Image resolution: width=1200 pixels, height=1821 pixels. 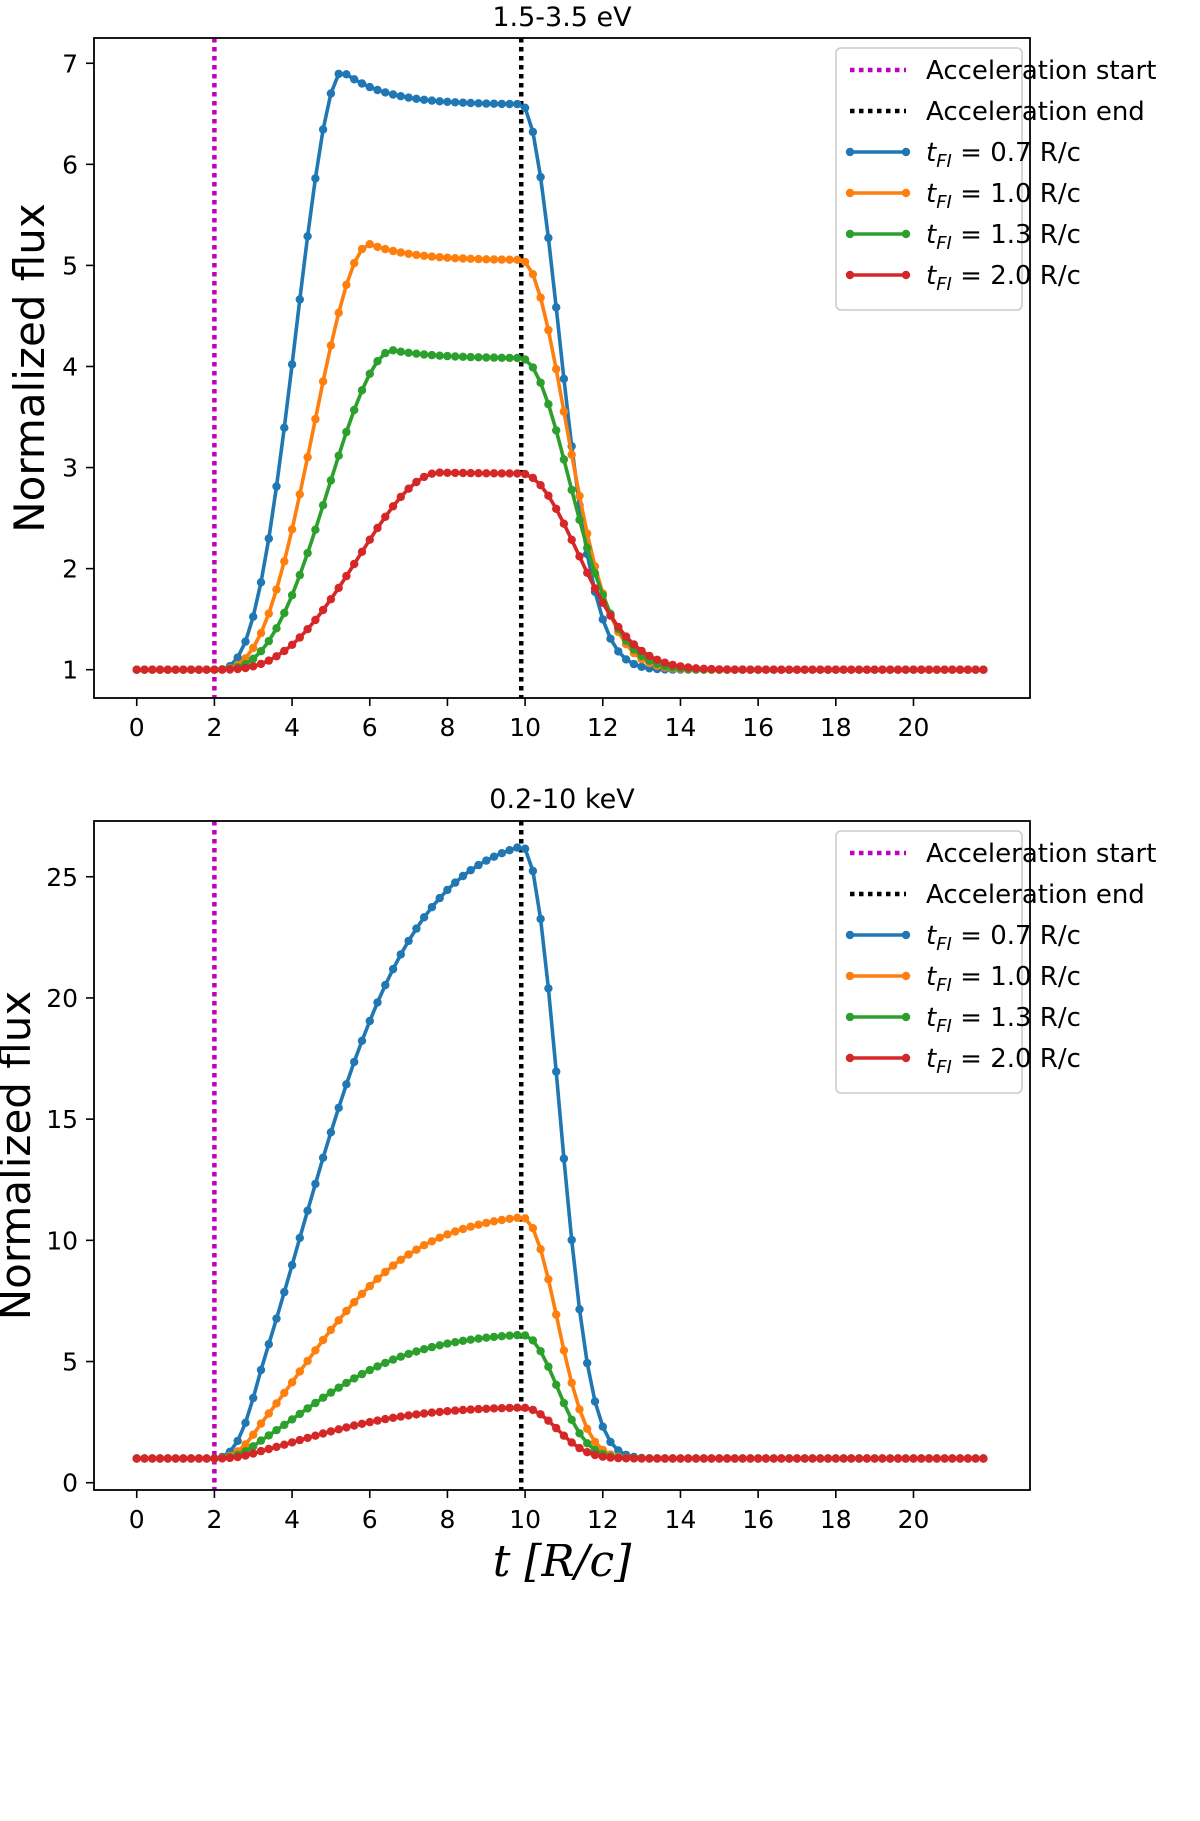 What do you see at coordinates (1016, 276) in the screenshot?
I see `legend-label-rest: = 2.0 R/c` at bounding box center [1016, 276].